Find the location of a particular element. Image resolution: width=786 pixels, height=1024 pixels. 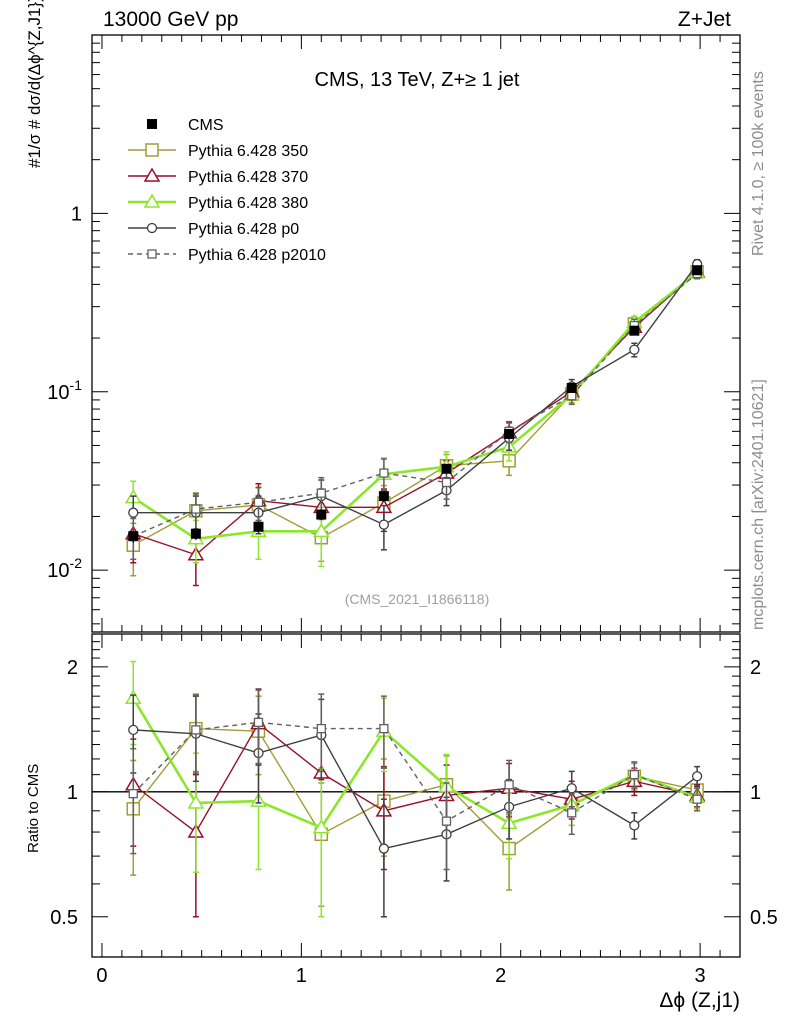

y-tick-label-ratio: 1 is located at coordinates (72, 793).